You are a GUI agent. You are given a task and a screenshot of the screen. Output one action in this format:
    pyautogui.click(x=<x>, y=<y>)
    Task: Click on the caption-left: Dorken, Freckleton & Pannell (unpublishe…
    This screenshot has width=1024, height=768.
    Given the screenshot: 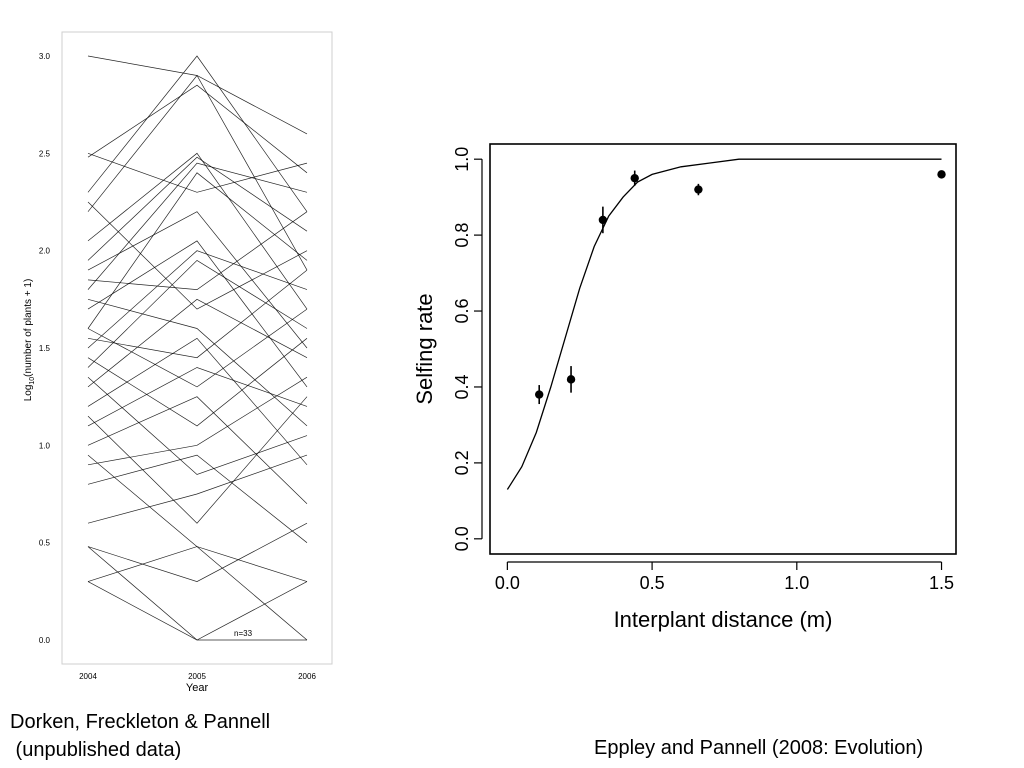 What is the action you would take?
    pyautogui.click(x=140, y=736)
    